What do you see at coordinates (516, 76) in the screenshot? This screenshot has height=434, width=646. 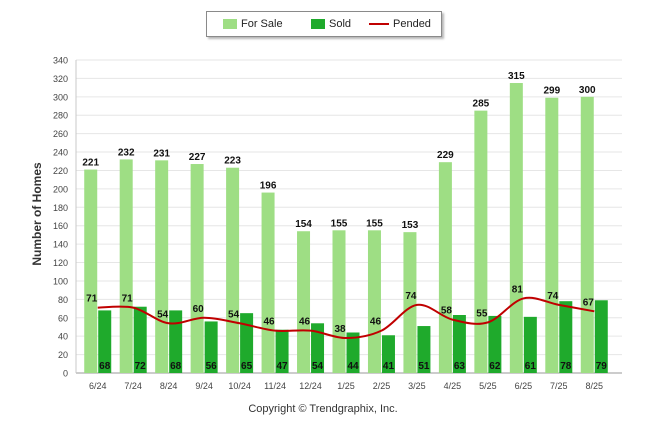 I see `data-label-for-sale: 315` at bounding box center [516, 76].